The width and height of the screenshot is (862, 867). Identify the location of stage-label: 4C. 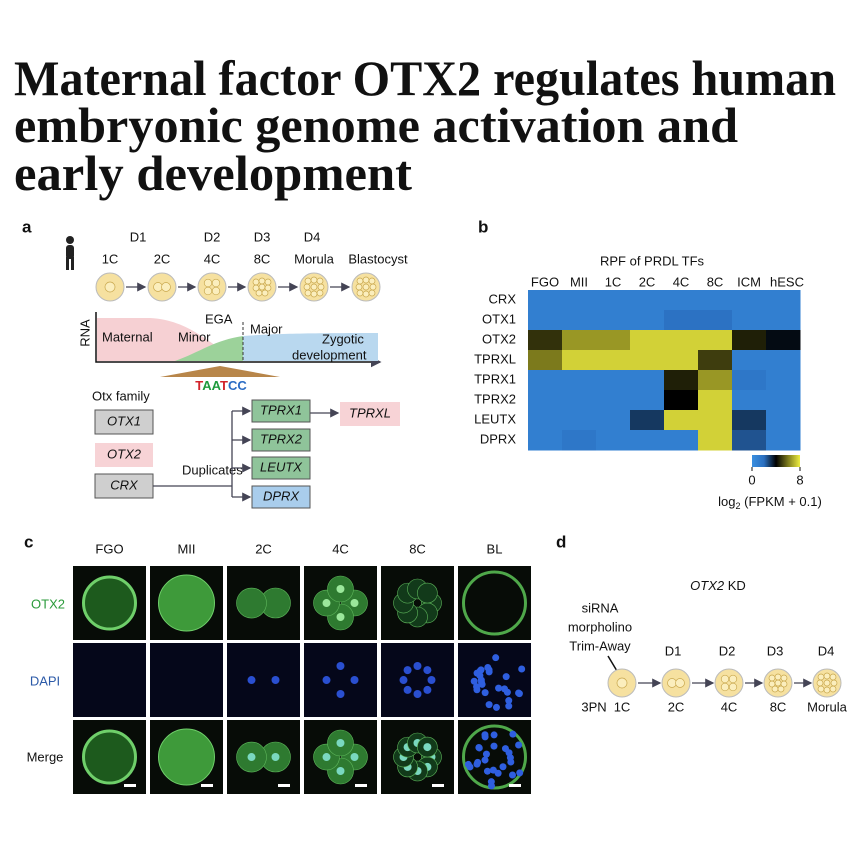
(212, 258).